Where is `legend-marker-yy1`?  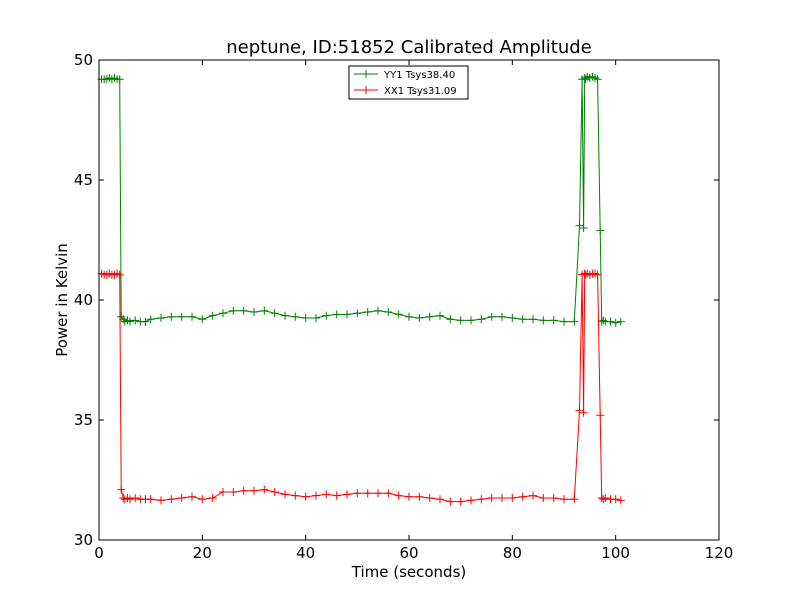
legend-marker-yy1 is located at coordinates (366, 74).